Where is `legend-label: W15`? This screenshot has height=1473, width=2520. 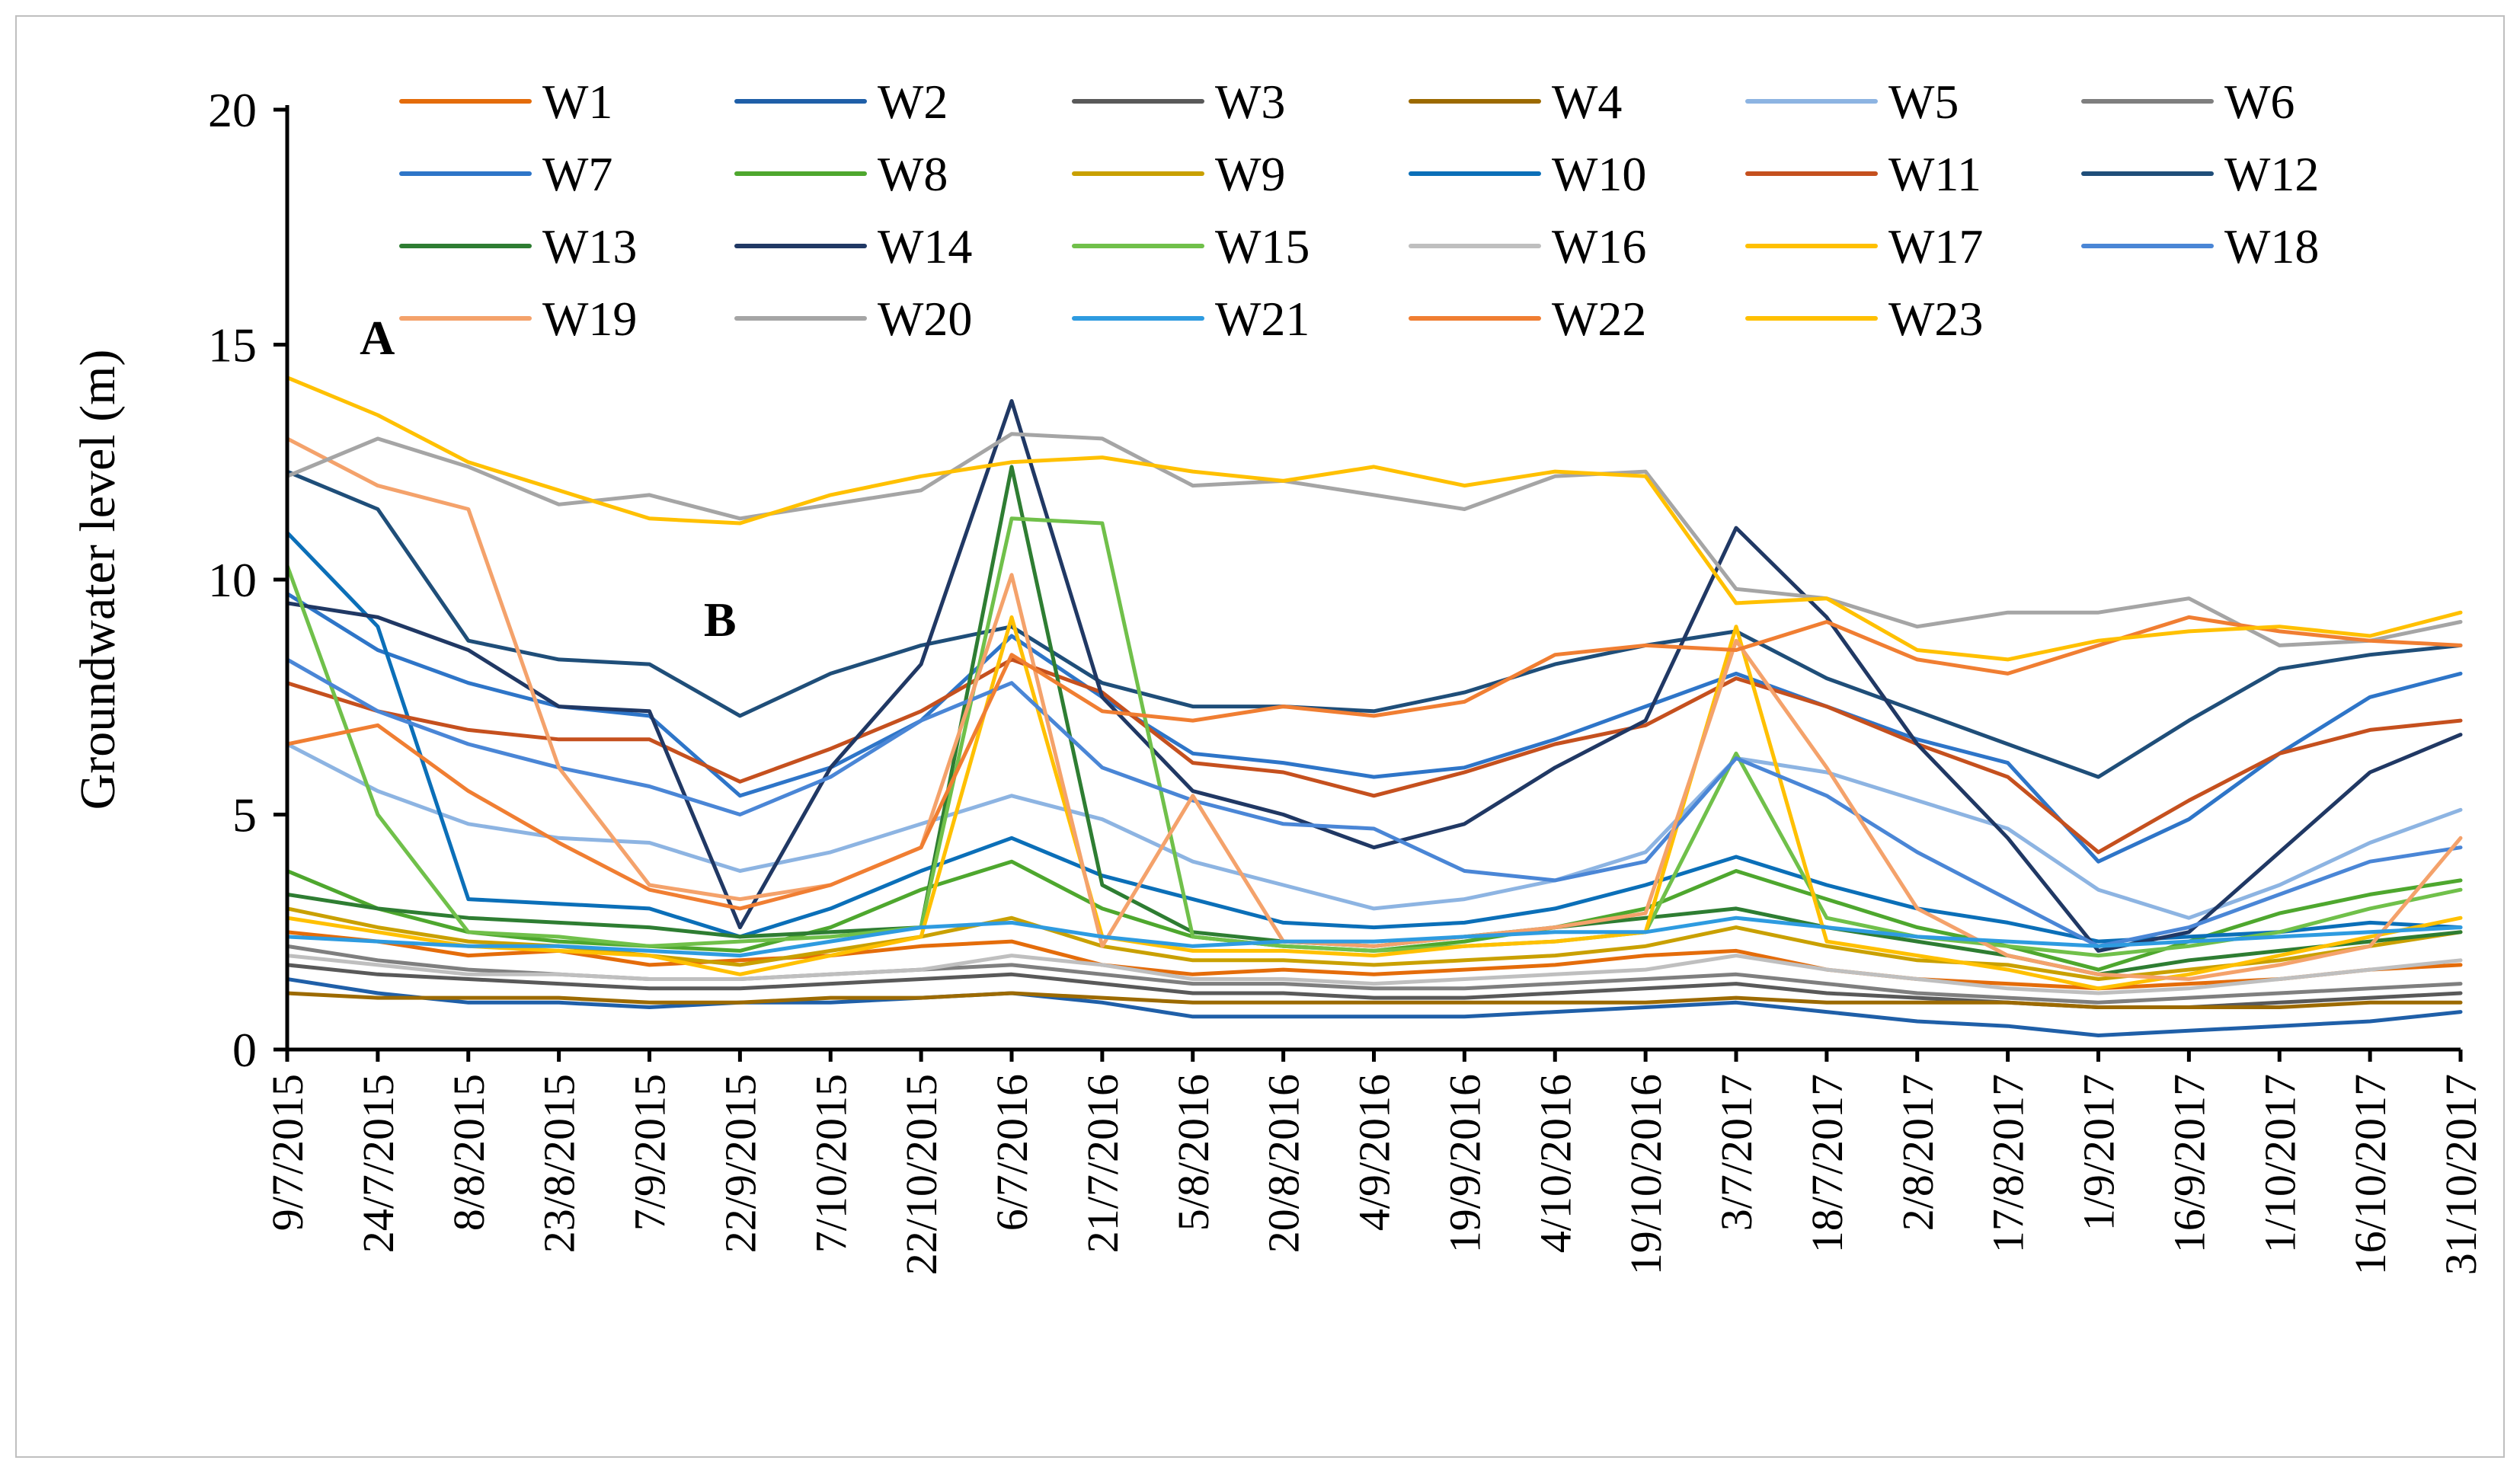
legend-label: W15 is located at coordinates (1262, 246).